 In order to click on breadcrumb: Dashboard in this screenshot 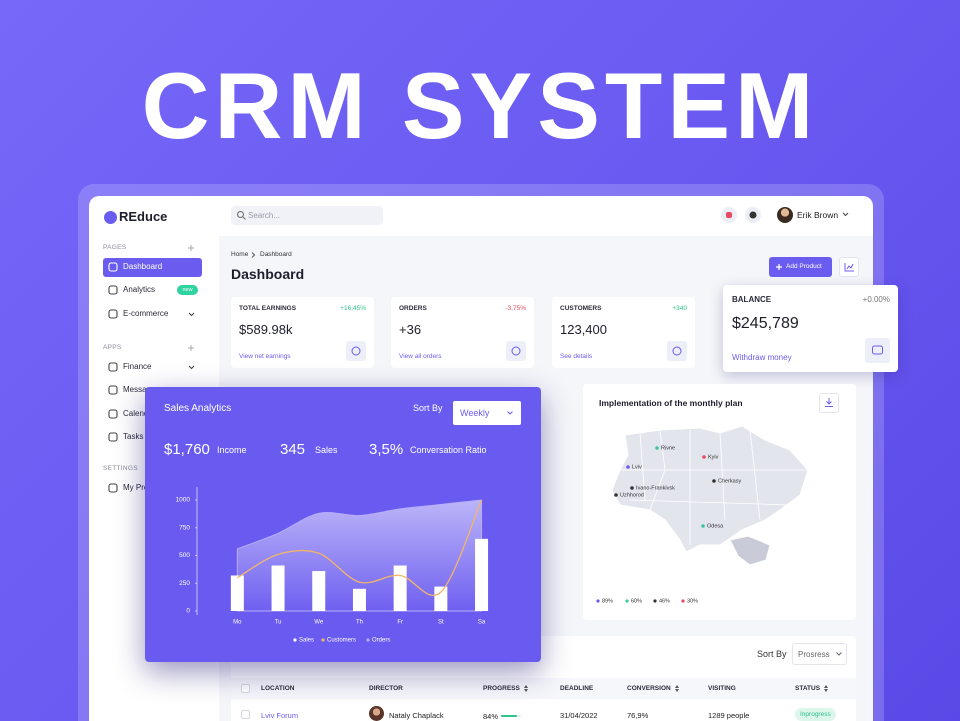, I will do `click(276, 254)`.